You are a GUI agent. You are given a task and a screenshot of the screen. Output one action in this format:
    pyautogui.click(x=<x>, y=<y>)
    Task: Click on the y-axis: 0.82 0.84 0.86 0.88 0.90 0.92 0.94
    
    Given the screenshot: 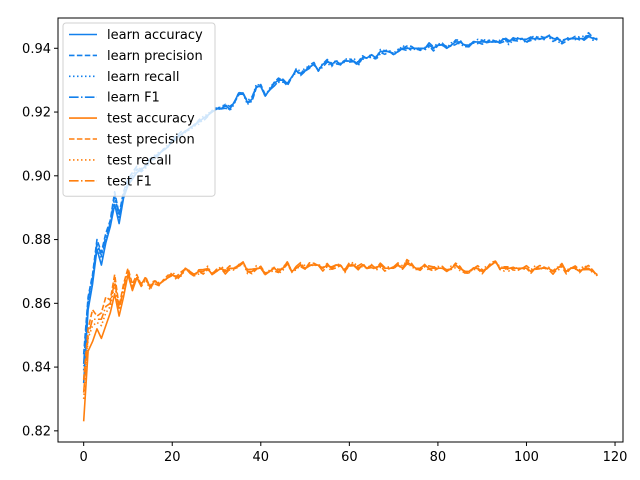 What is the action you would take?
    pyautogui.click(x=40, y=240)
    